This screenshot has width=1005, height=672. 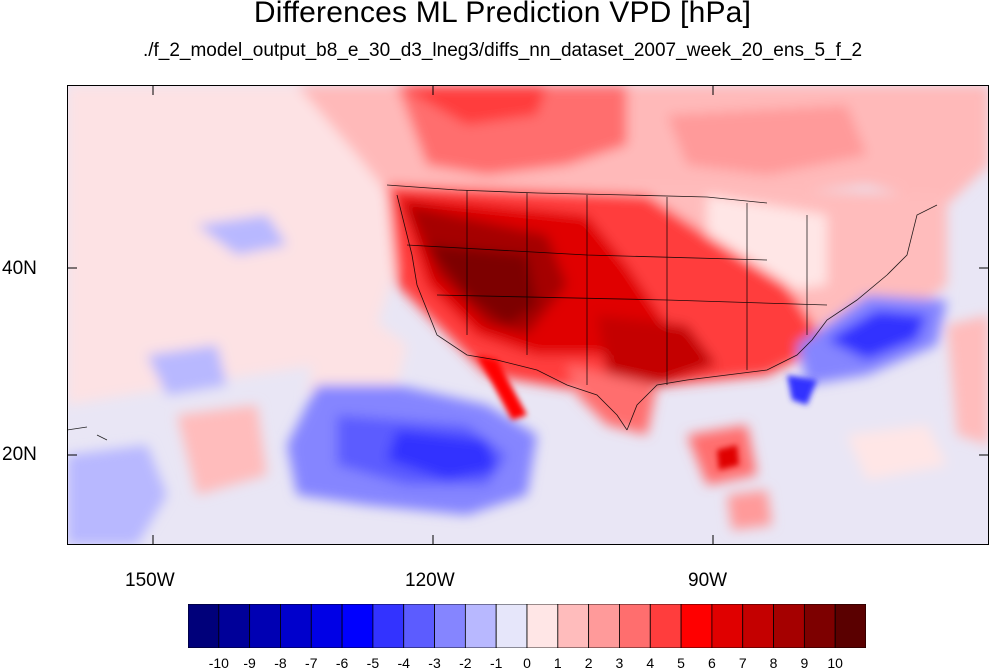 What do you see at coordinates (373, 663) in the screenshot?
I see `colorbar-tick-label: -5` at bounding box center [373, 663].